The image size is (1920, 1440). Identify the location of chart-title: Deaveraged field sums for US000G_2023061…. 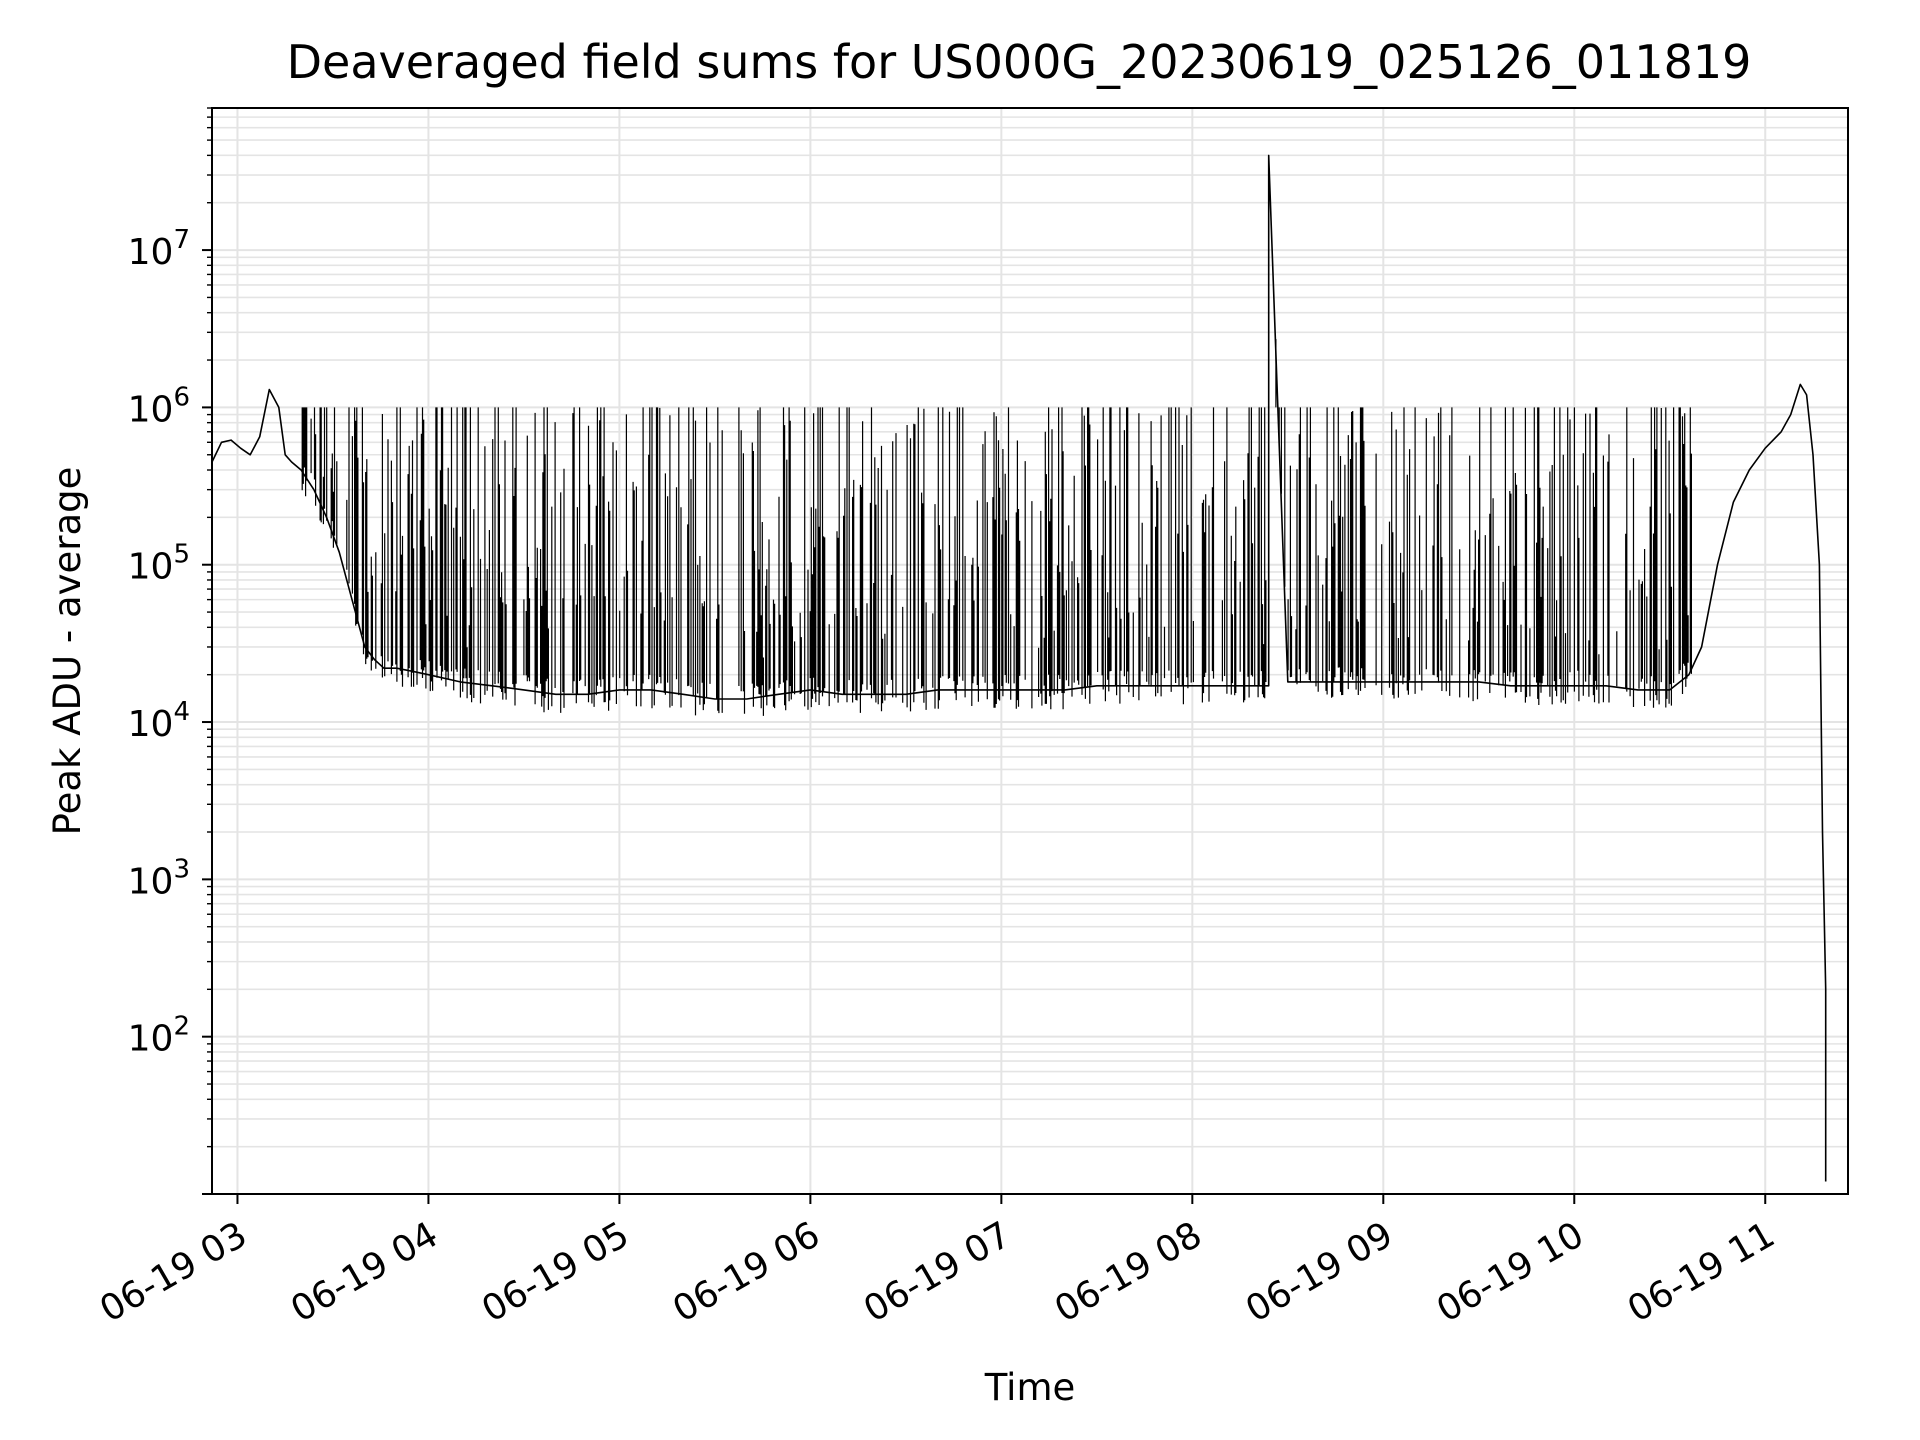
(1019, 62).